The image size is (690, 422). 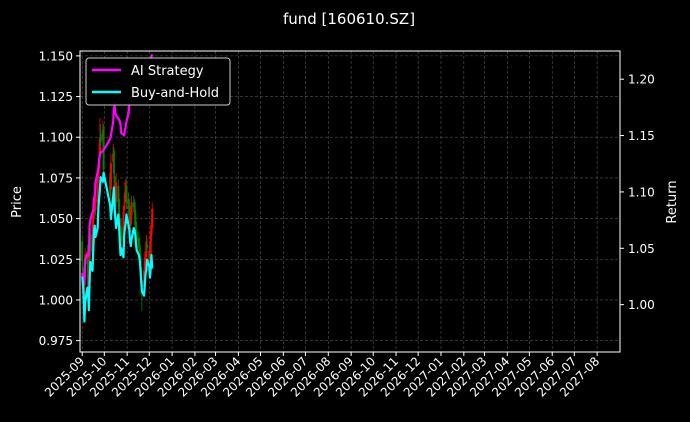 I want to click on y-right-tick-label: 1.05, so click(x=641, y=249).